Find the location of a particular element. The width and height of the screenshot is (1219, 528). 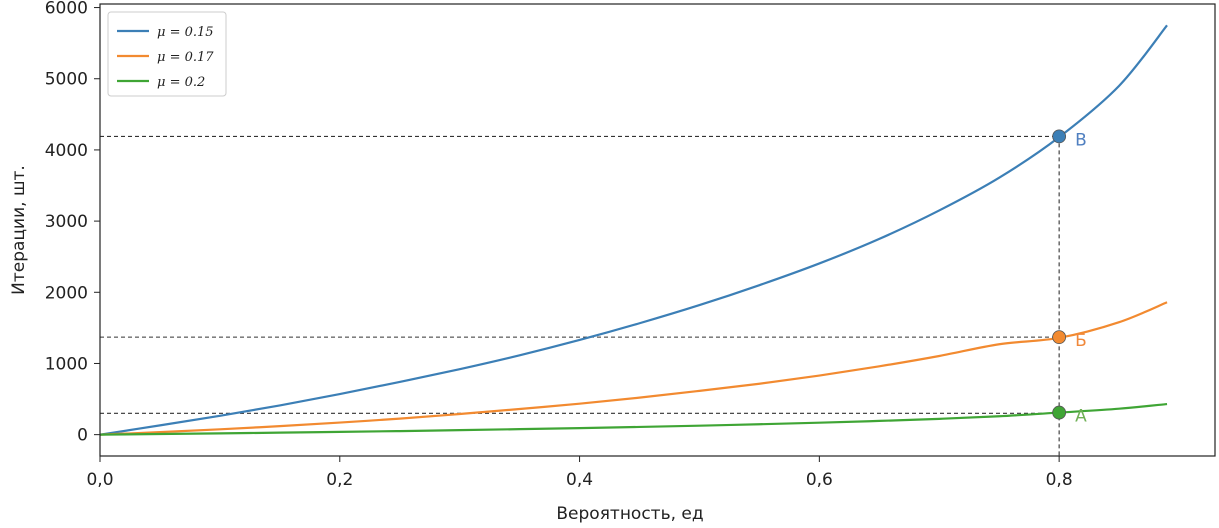

y-tick-label-2: 2000 is located at coordinates (66, 293).